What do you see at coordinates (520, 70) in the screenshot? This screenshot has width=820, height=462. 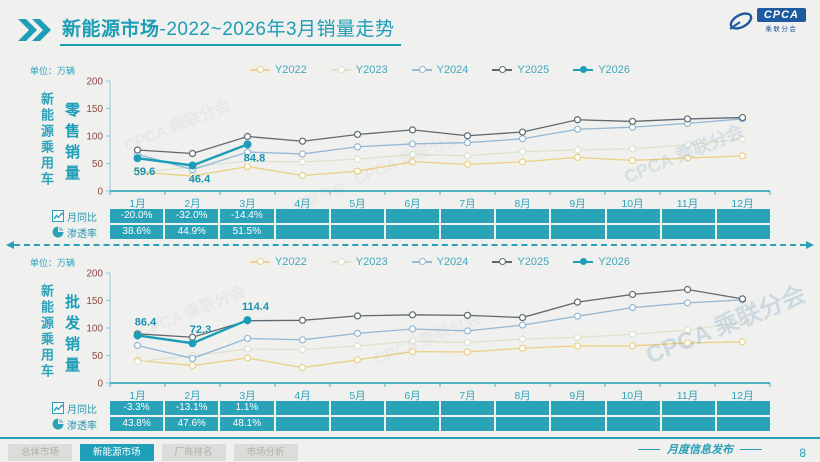 I see `legend-item-y2025: Y2025` at bounding box center [520, 70].